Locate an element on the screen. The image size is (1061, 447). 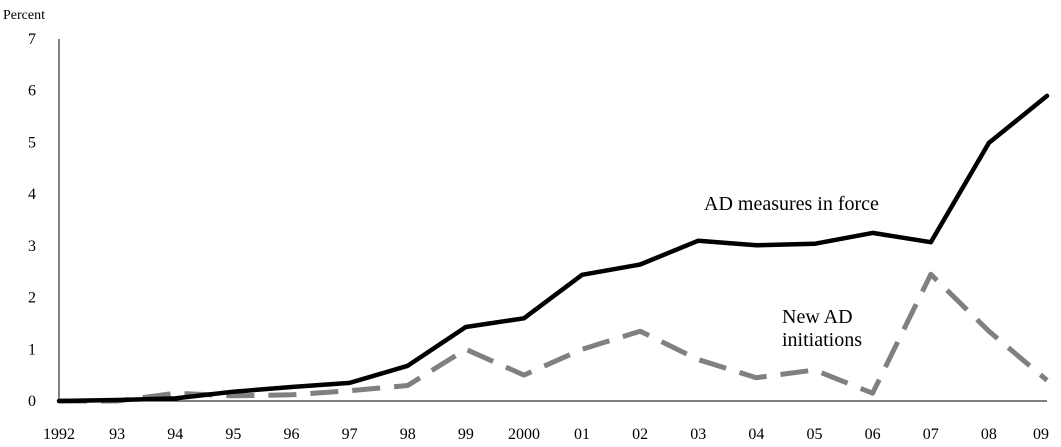
y-tick-label-0: 0 is located at coordinates (32, 401).